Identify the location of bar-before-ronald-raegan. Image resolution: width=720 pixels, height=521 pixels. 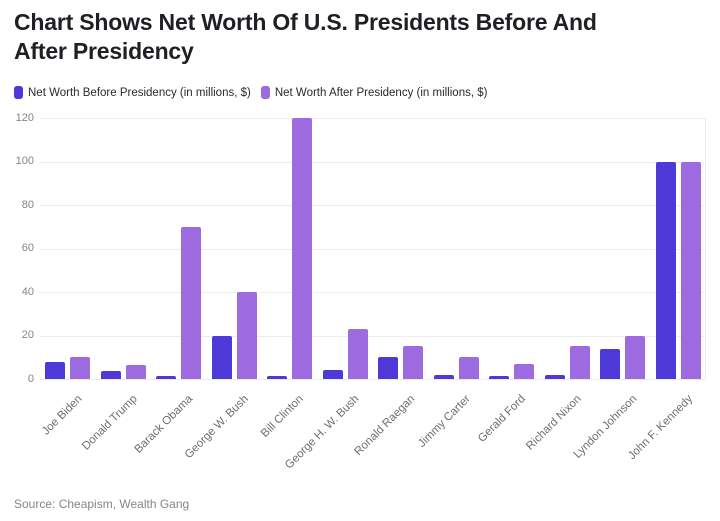
(388, 368).